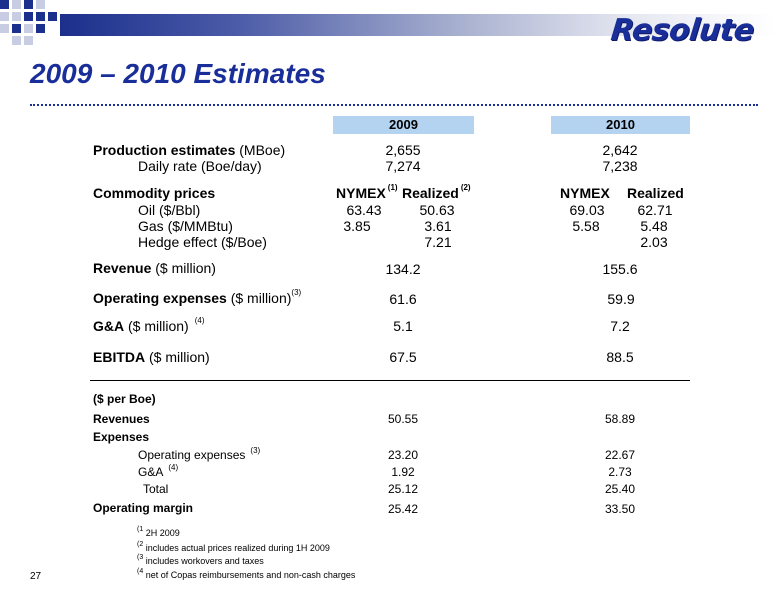 The image size is (776, 600). What do you see at coordinates (585, 193) in the screenshot?
I see `nymex-header-2010: NYMEX` at bounding box center [585, 193].